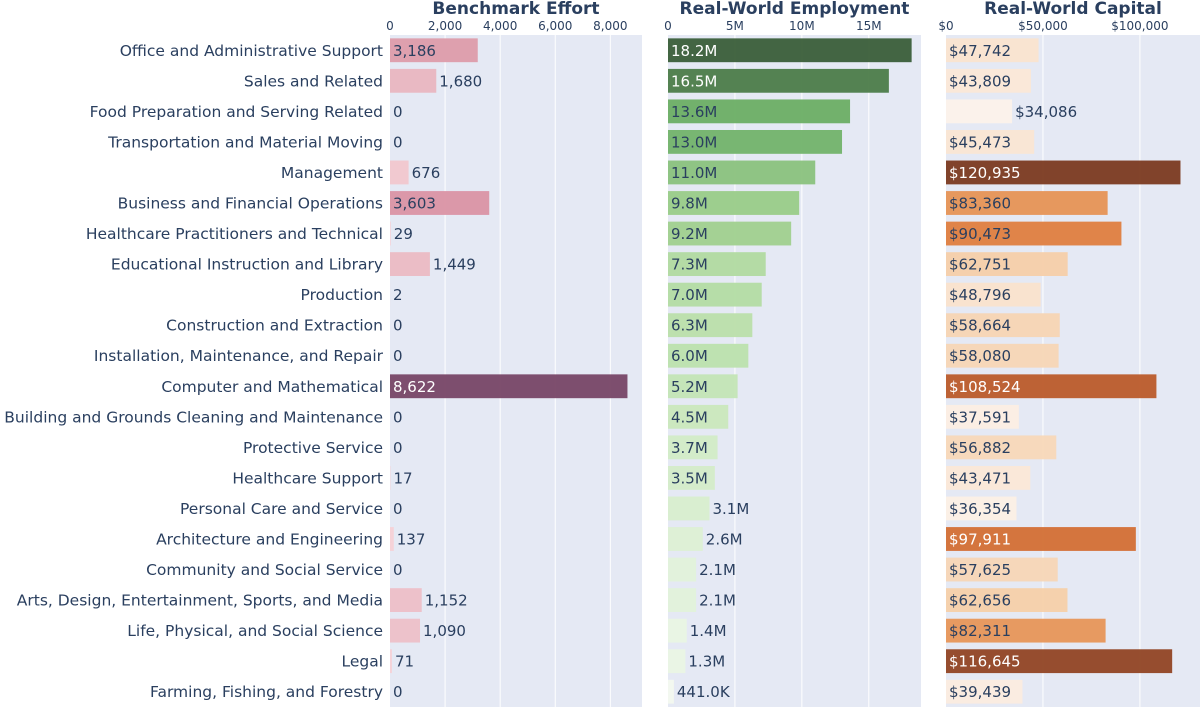  Describe the element at coordinates (802, 26) in the screenshot. I see `x-tick-label: 10M` at that location.